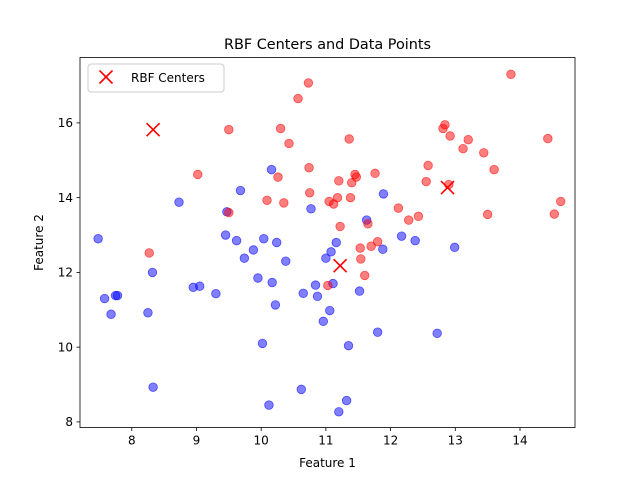  Describe the element at coordinates (168, 78) in the screenshot. I see `legend-label-rbf-centers: RBF Centers` at that location.